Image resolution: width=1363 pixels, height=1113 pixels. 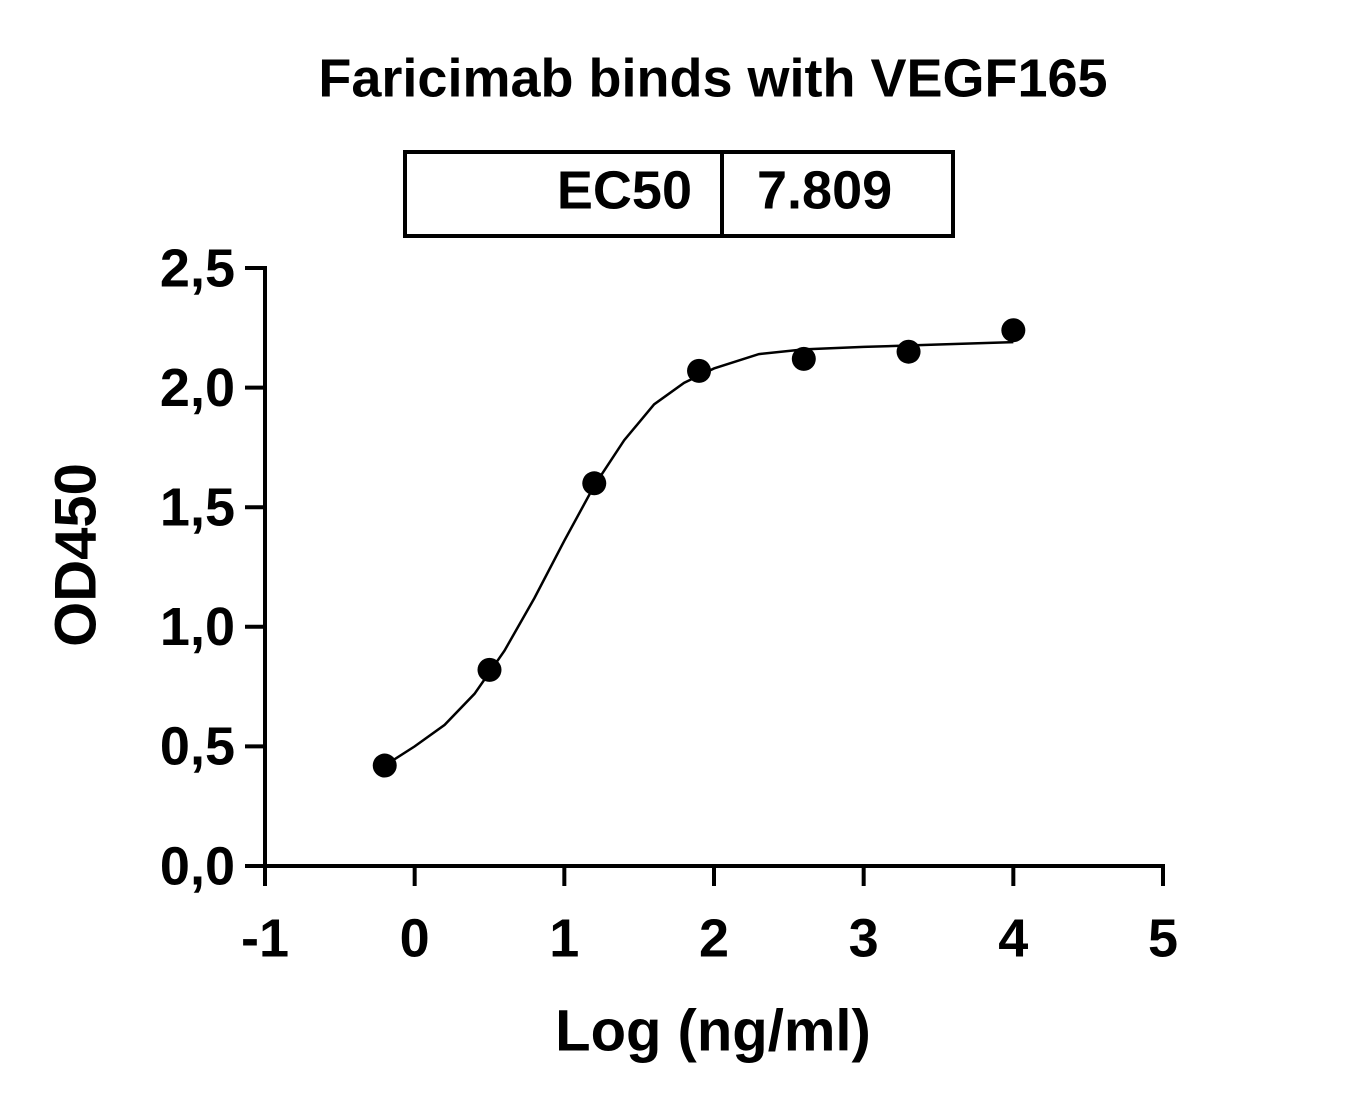 What do you see at coordinates (714, 938) in the screenshot?
I see `x-tick-label: 2` at bounding box center [714, 938].